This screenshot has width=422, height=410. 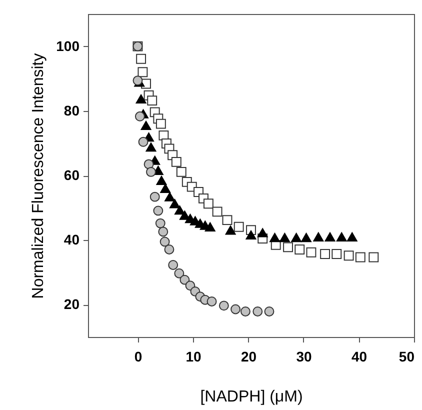 What do you see at coordinates (248, 356) in the screenshot?
I see `x-tick-label: 20` at bounding box center [248, 356].